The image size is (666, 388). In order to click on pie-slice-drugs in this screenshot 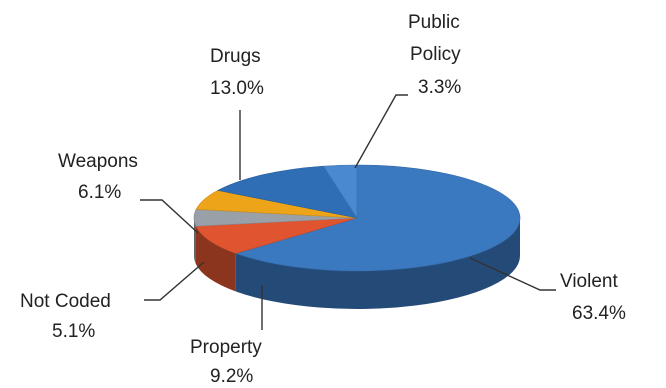, I will do `click(287, 192)`.